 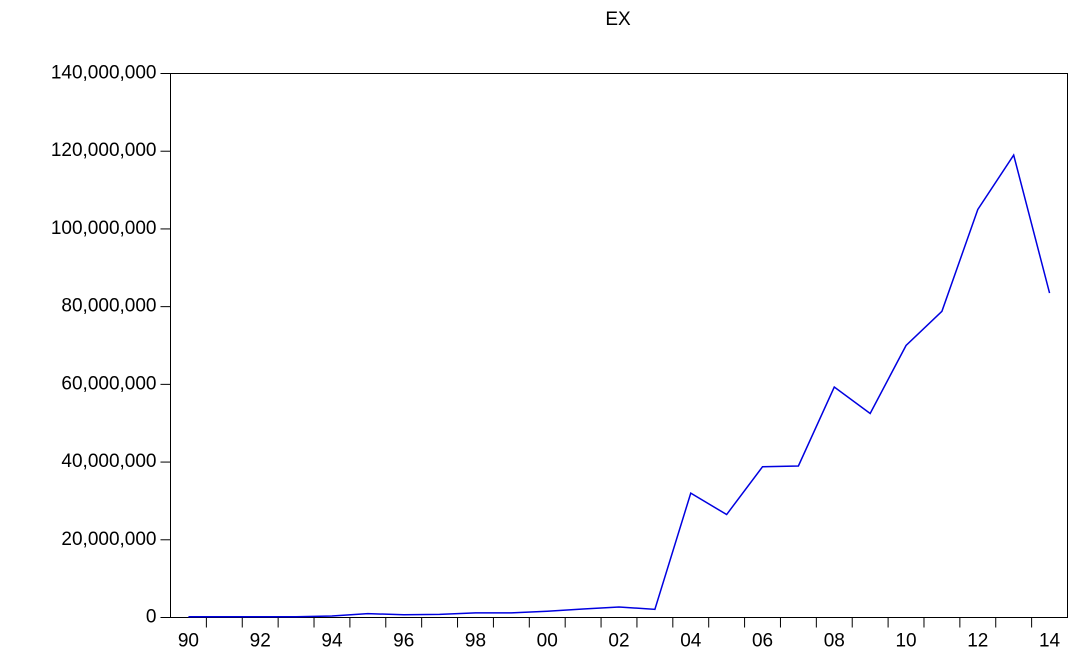 What do you see at coordinates (108, 539) in the screenshot?
I see `y-tick-label: 20,000,000` at bounding box center [108, 539].